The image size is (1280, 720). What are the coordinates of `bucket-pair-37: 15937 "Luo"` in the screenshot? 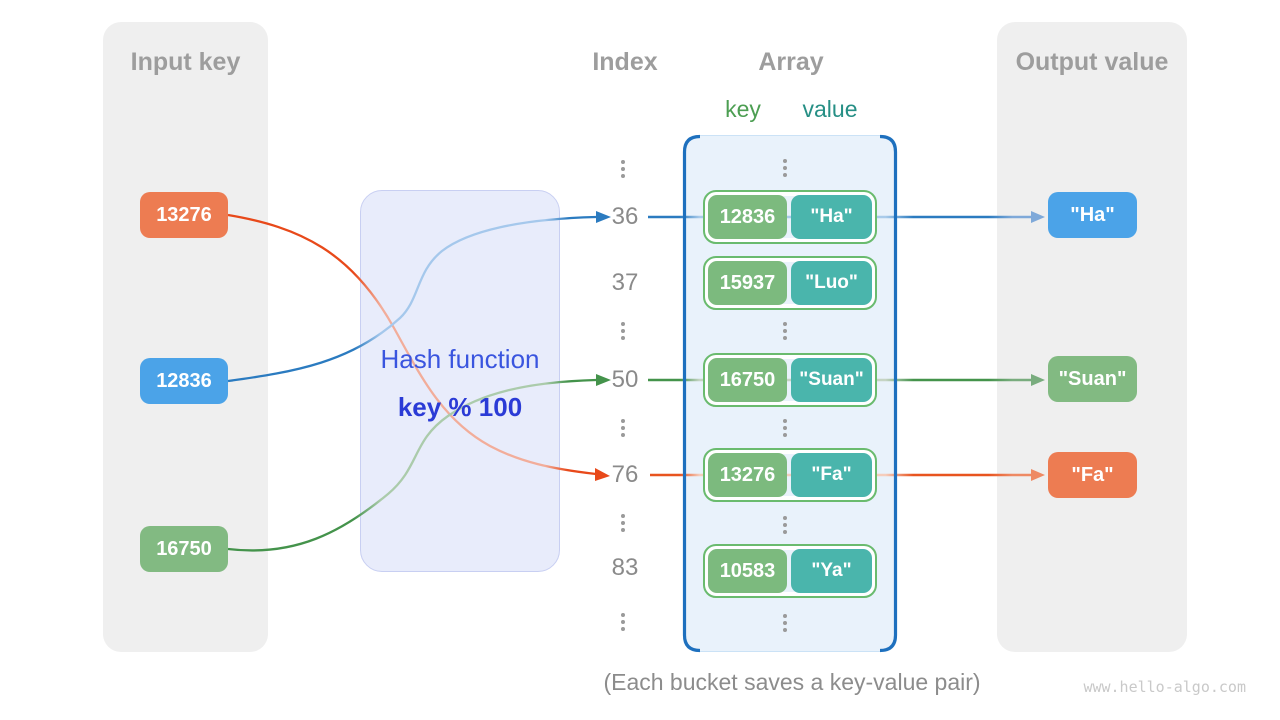 It's located at (790, 283).